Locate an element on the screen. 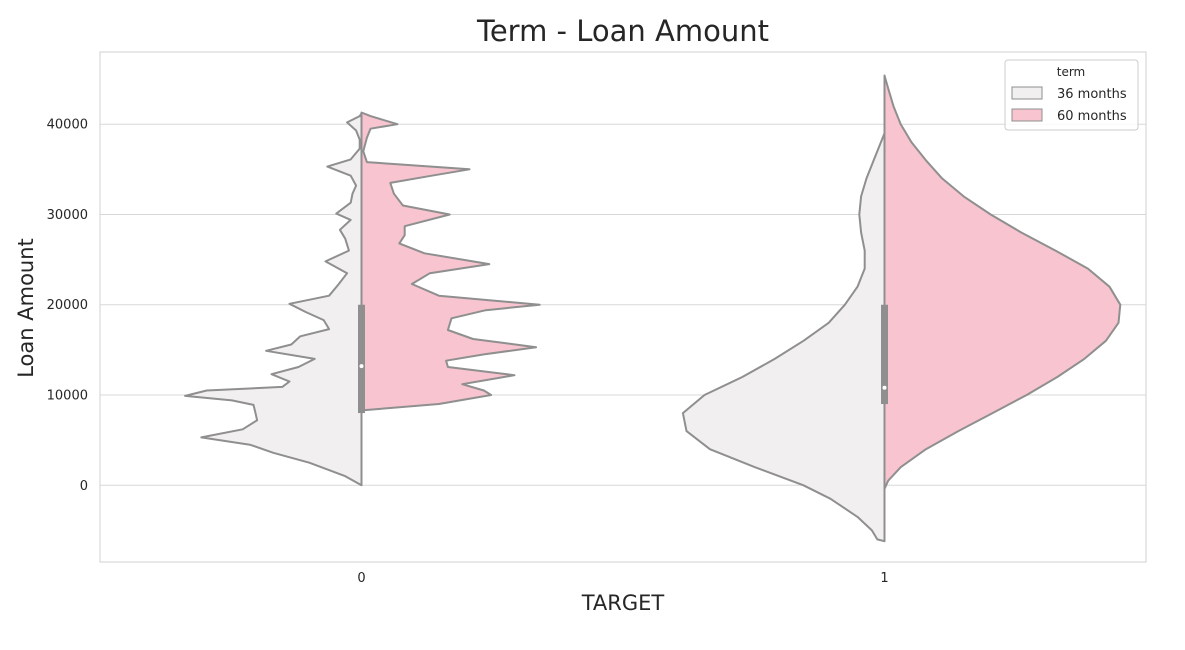  chart-title: Term - Loan Amount is located at coordinates (622, 31).